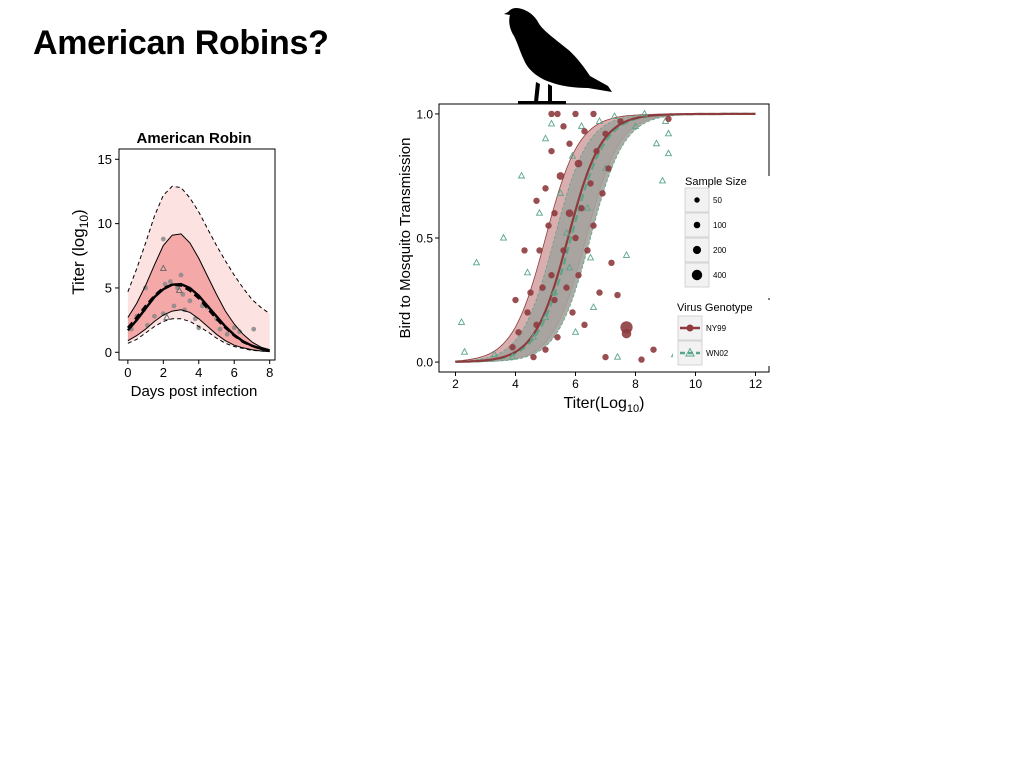 The height and width of the screenshot is (768, 1024). What do you see at coordinates (603, 405) in the screenshot?
I see `transmission-x-axis-label: Titer(Log10)` at bounding box center [603, 405].